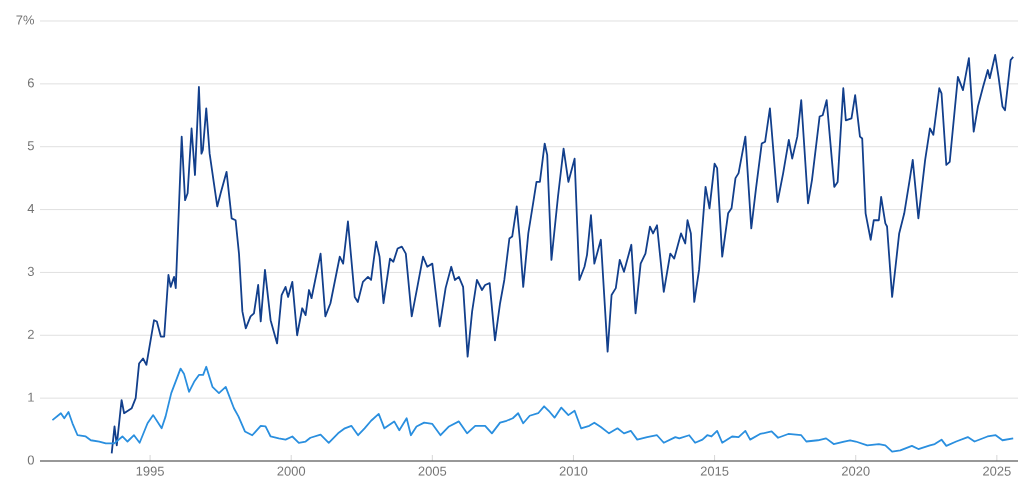 The width and height of the screenshot is (1018, 491). What do you see at coordinates (30, 146) in the screenshot?
I see `y-tick-label: 5` at bounding box center [30, 146].